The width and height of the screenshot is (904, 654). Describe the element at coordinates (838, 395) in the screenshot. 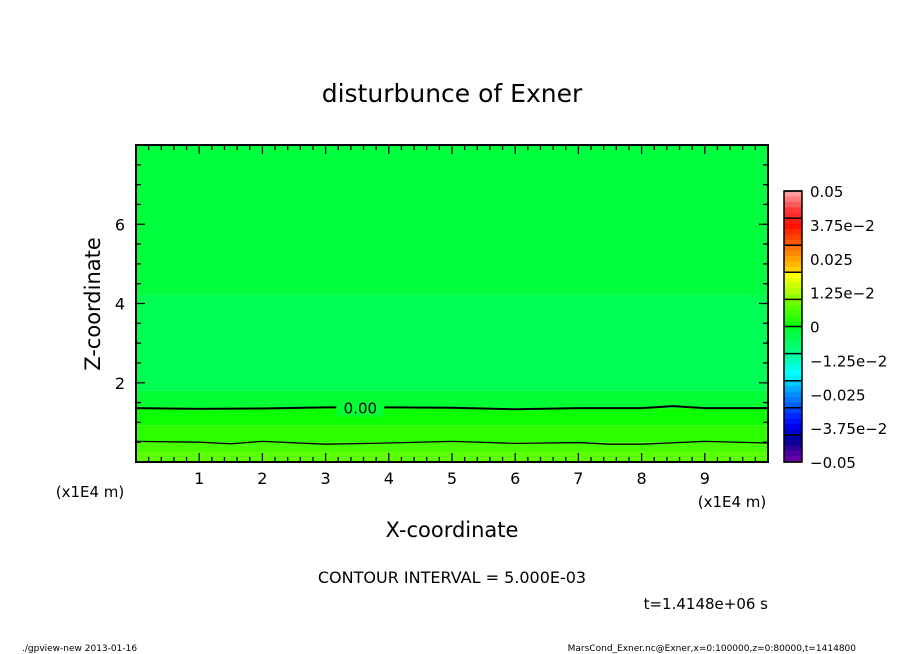

I see `colorbar-label: −0.025` at that location.